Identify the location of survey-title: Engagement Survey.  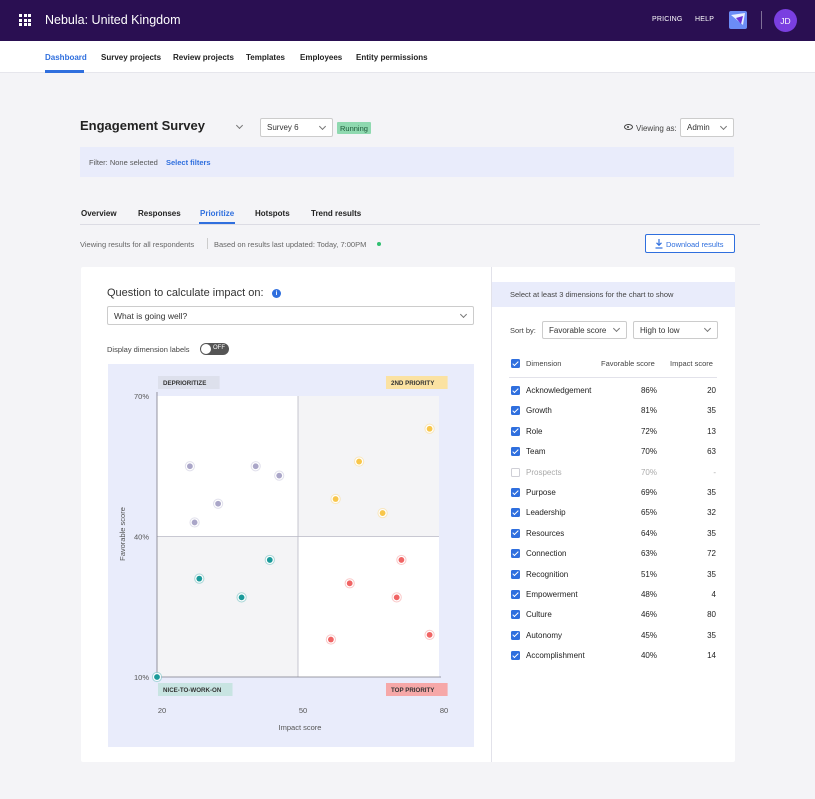
(142, 125).